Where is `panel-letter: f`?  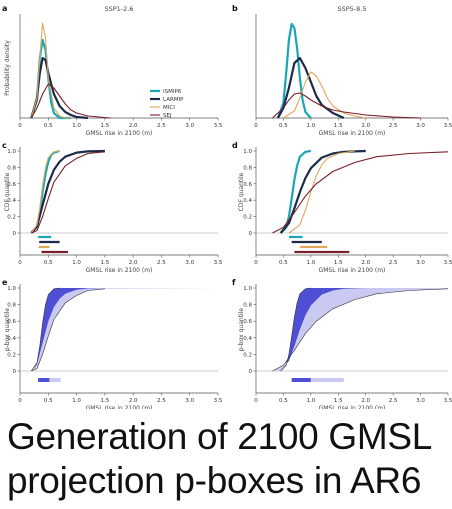 panel-letter: f is located at coordinates (234, 282).